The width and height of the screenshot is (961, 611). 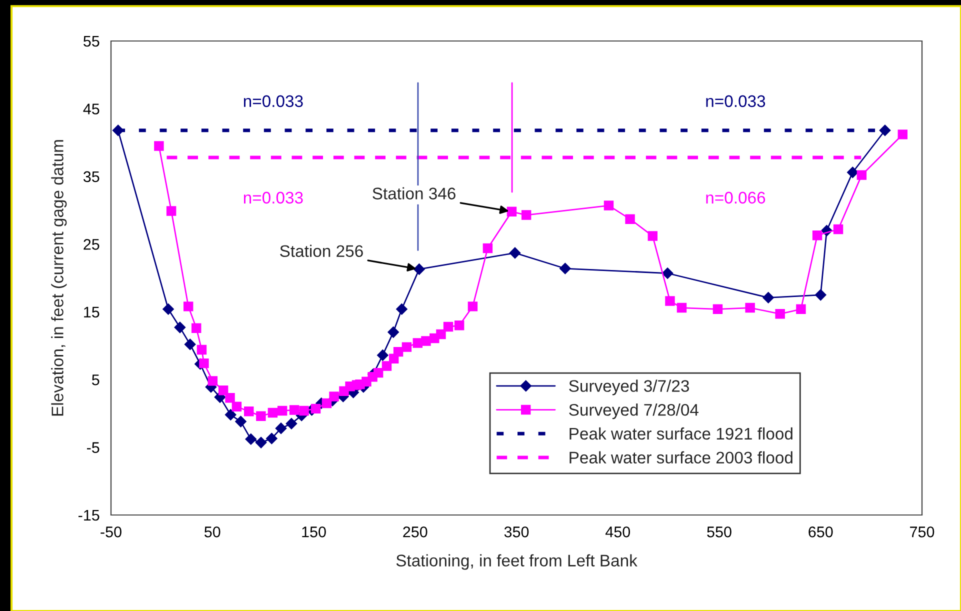 I want to click on y-tick-label: 25, so click(x=92, y=244).